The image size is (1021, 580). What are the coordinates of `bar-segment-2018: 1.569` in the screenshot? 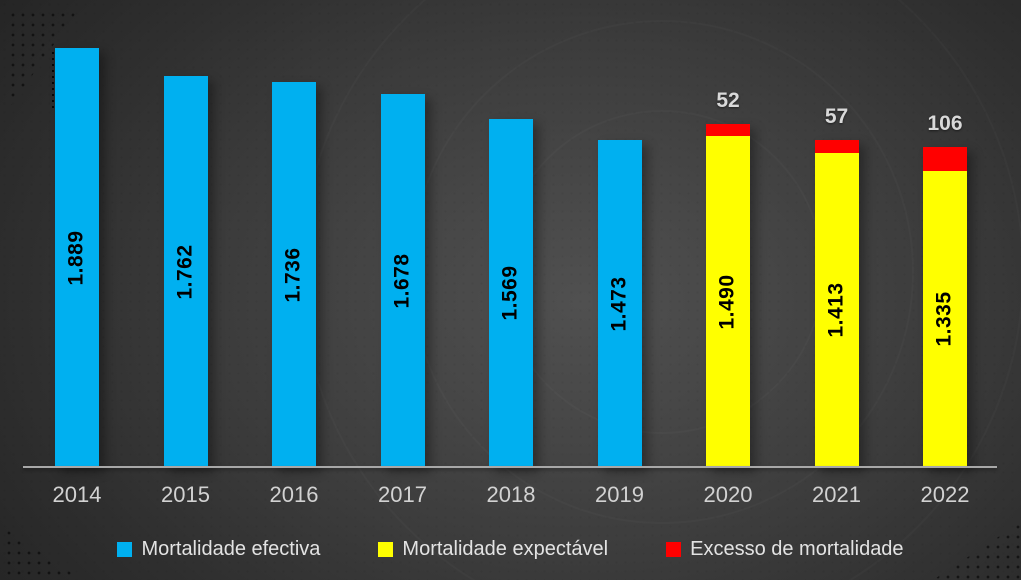 It's located at (511, 293).